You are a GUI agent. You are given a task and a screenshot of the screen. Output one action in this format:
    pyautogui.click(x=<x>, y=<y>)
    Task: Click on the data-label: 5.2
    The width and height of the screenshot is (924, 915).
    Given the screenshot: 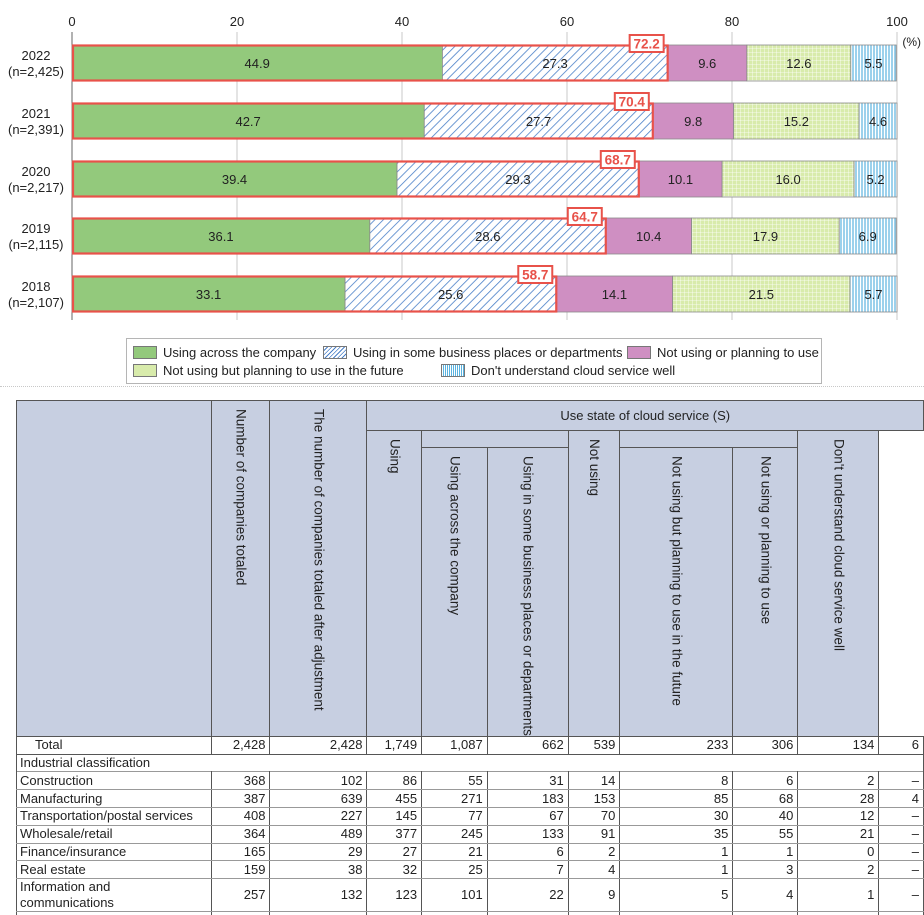 What is the action you would take?
    pyautogui.click(x=876, y=179)
    